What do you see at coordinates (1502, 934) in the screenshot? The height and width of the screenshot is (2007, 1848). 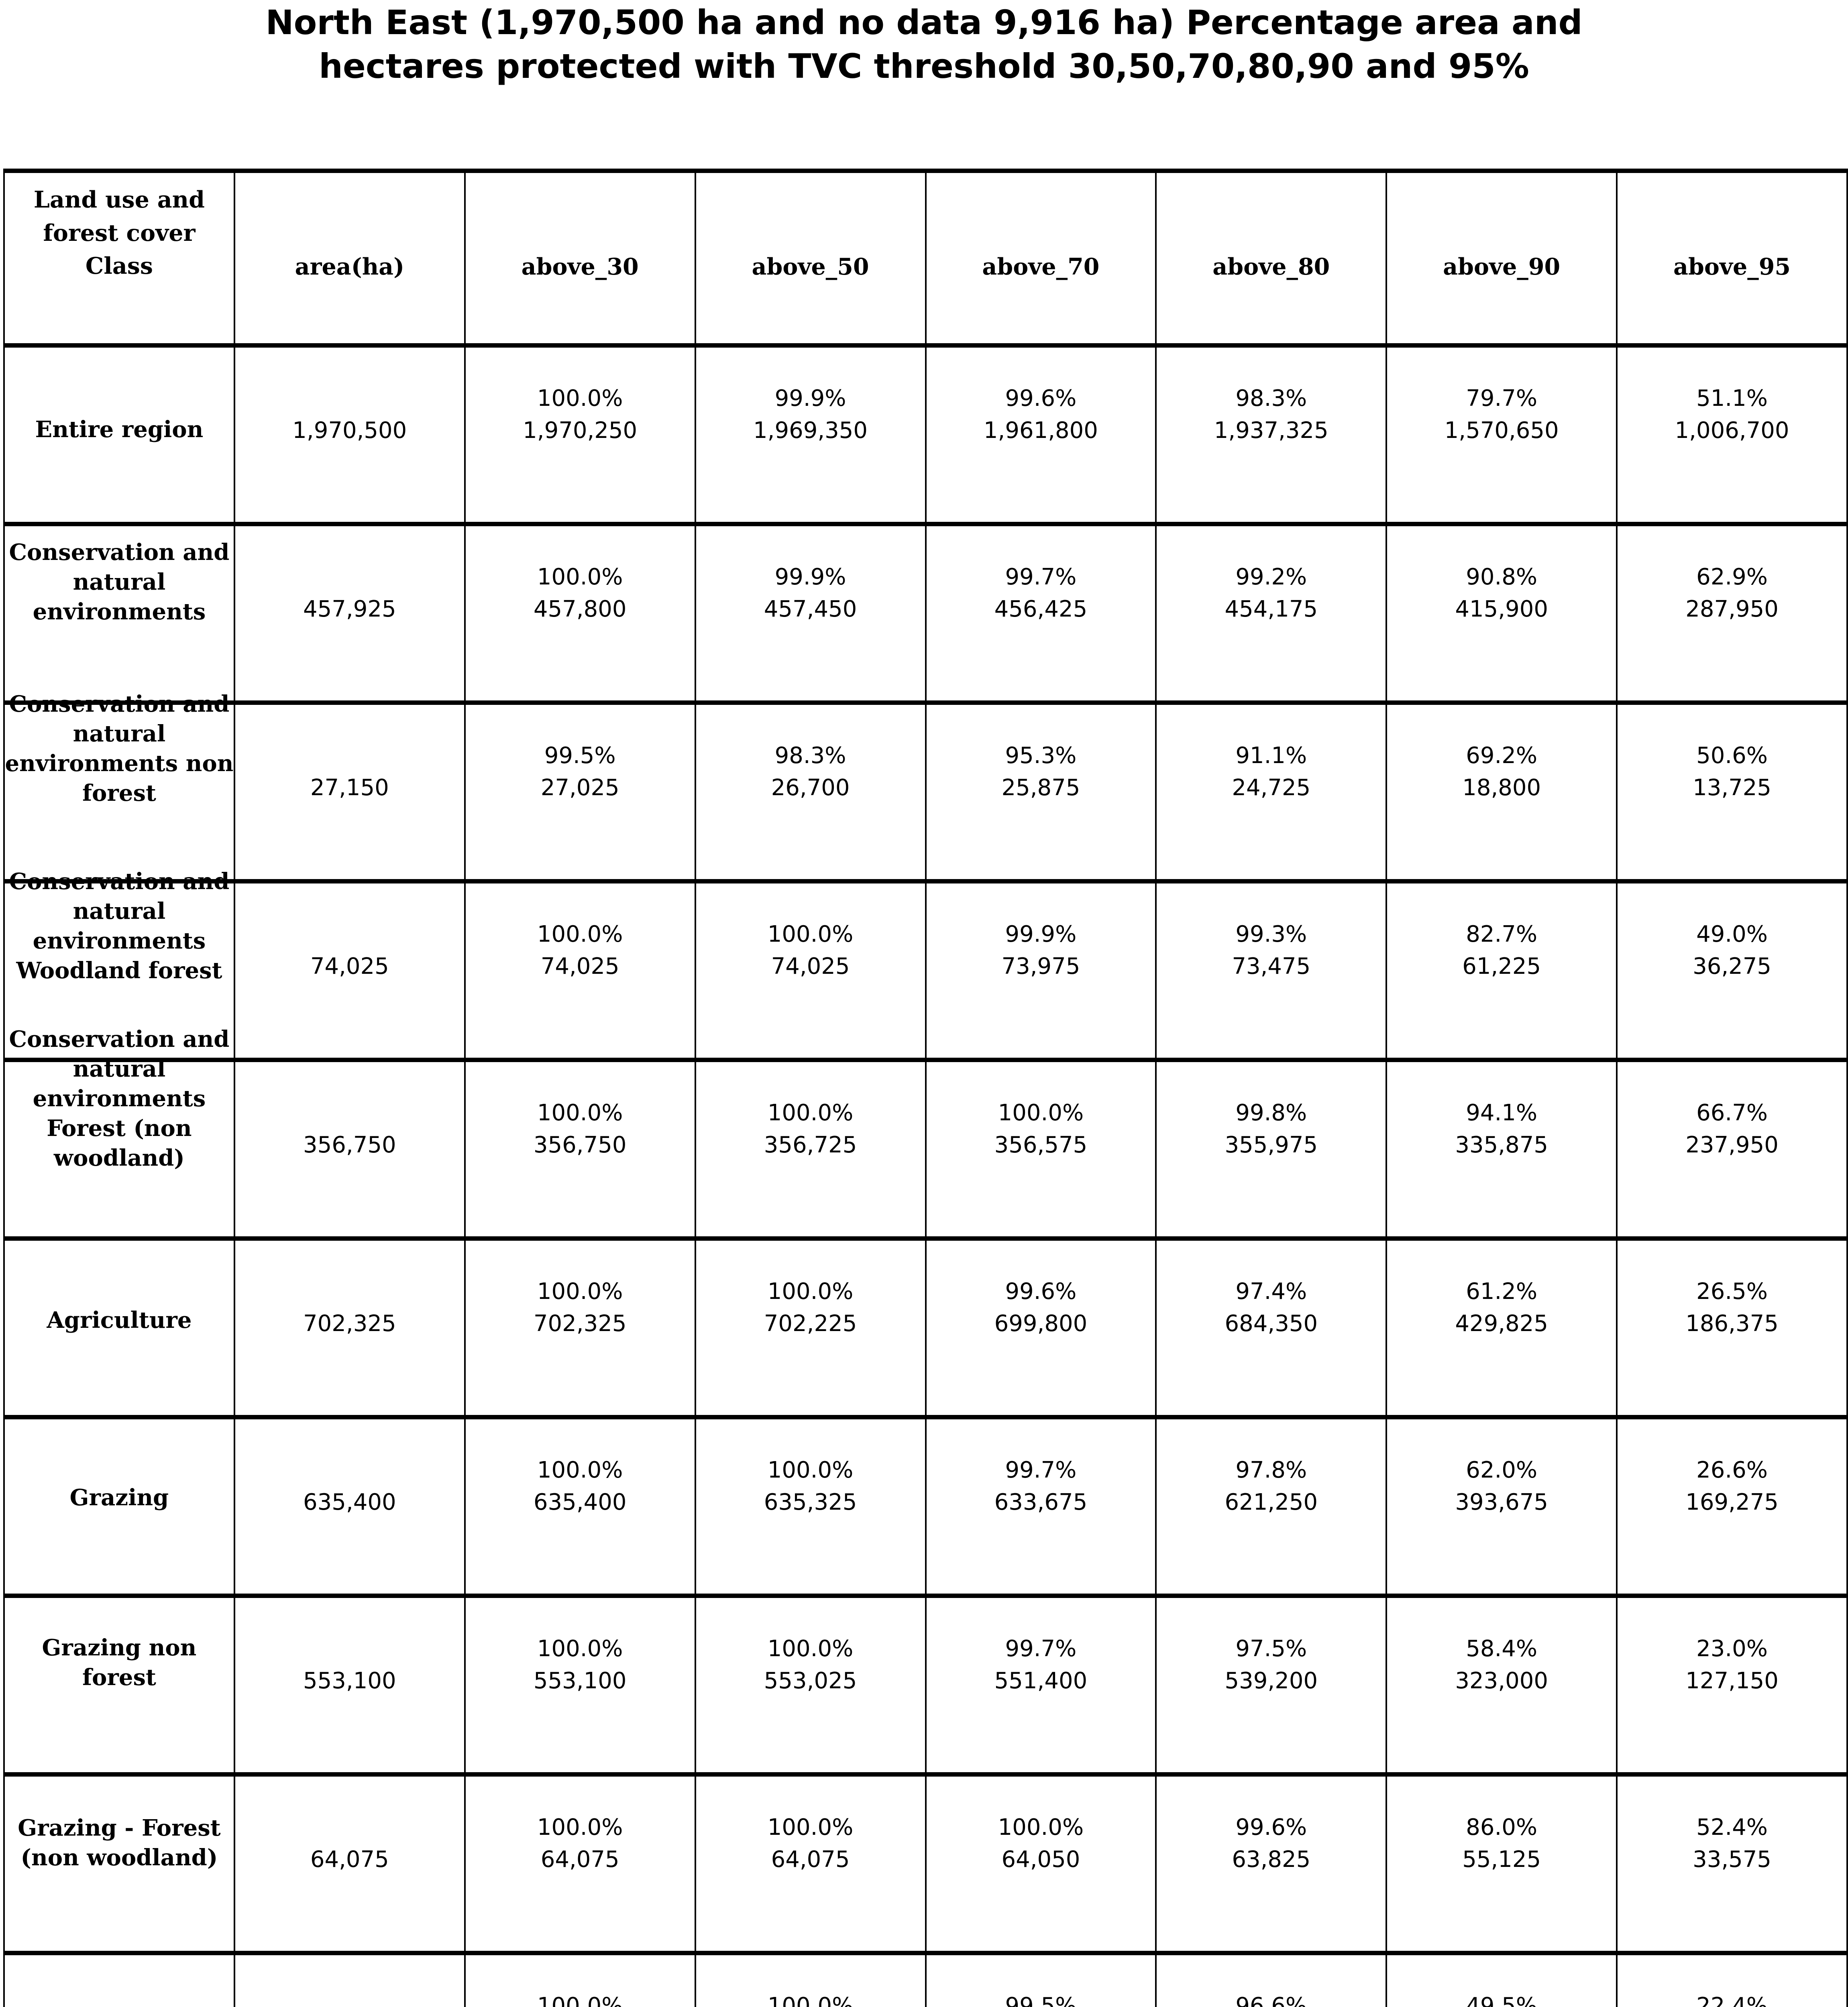 I see `percent-value: 82.7%` at bounding box center [1502, 934].